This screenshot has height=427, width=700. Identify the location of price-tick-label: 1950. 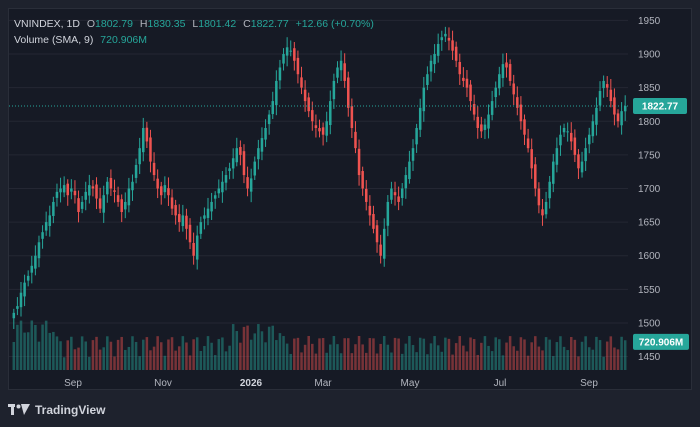
(649, 21).